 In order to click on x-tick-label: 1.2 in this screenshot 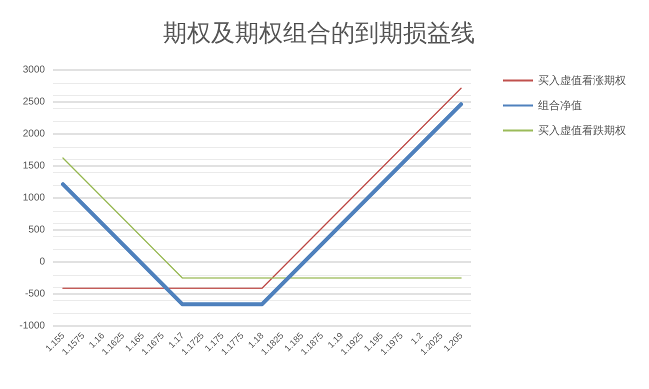, I will do `click(416, 338)`.